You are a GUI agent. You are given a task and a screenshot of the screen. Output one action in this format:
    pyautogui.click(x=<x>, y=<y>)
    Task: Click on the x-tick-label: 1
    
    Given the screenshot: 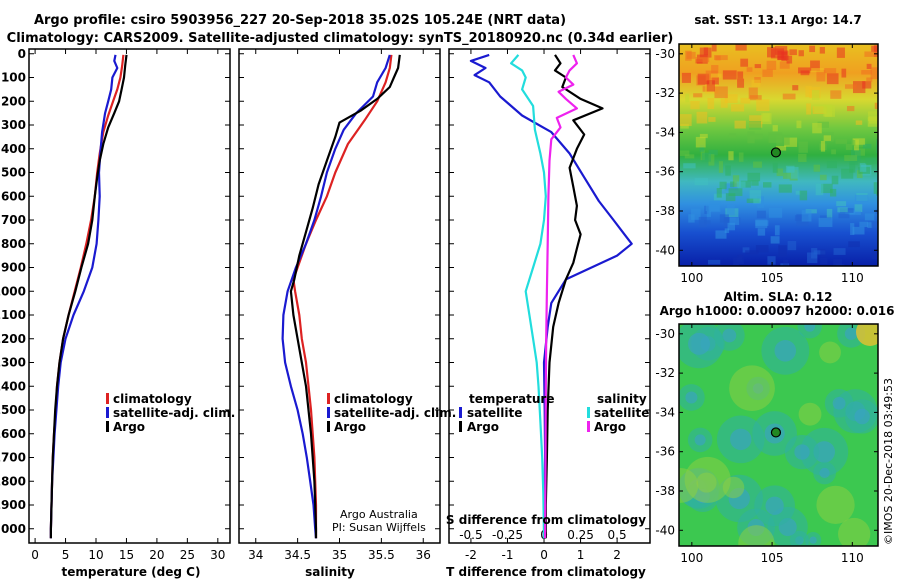 What is the action you would take?
    pyautogui.click(x=581, y=555)
    